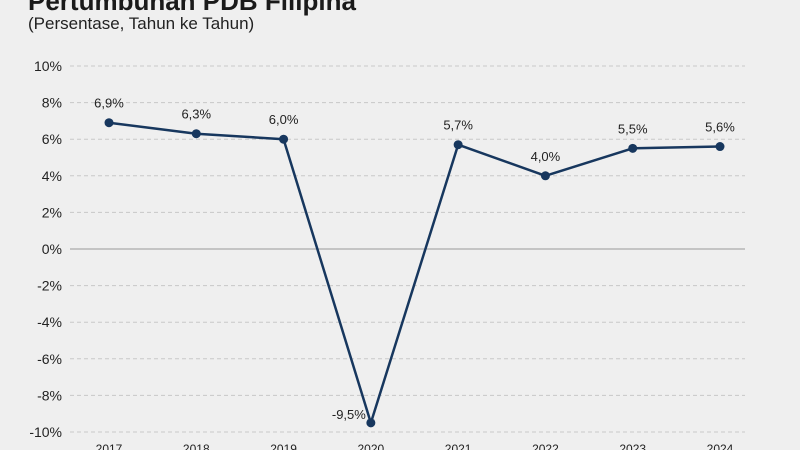  What do you see at coordinates (49, 286) in the screenshot?
I see `y-tick-label: -2%` at bounding box center [49, 286].